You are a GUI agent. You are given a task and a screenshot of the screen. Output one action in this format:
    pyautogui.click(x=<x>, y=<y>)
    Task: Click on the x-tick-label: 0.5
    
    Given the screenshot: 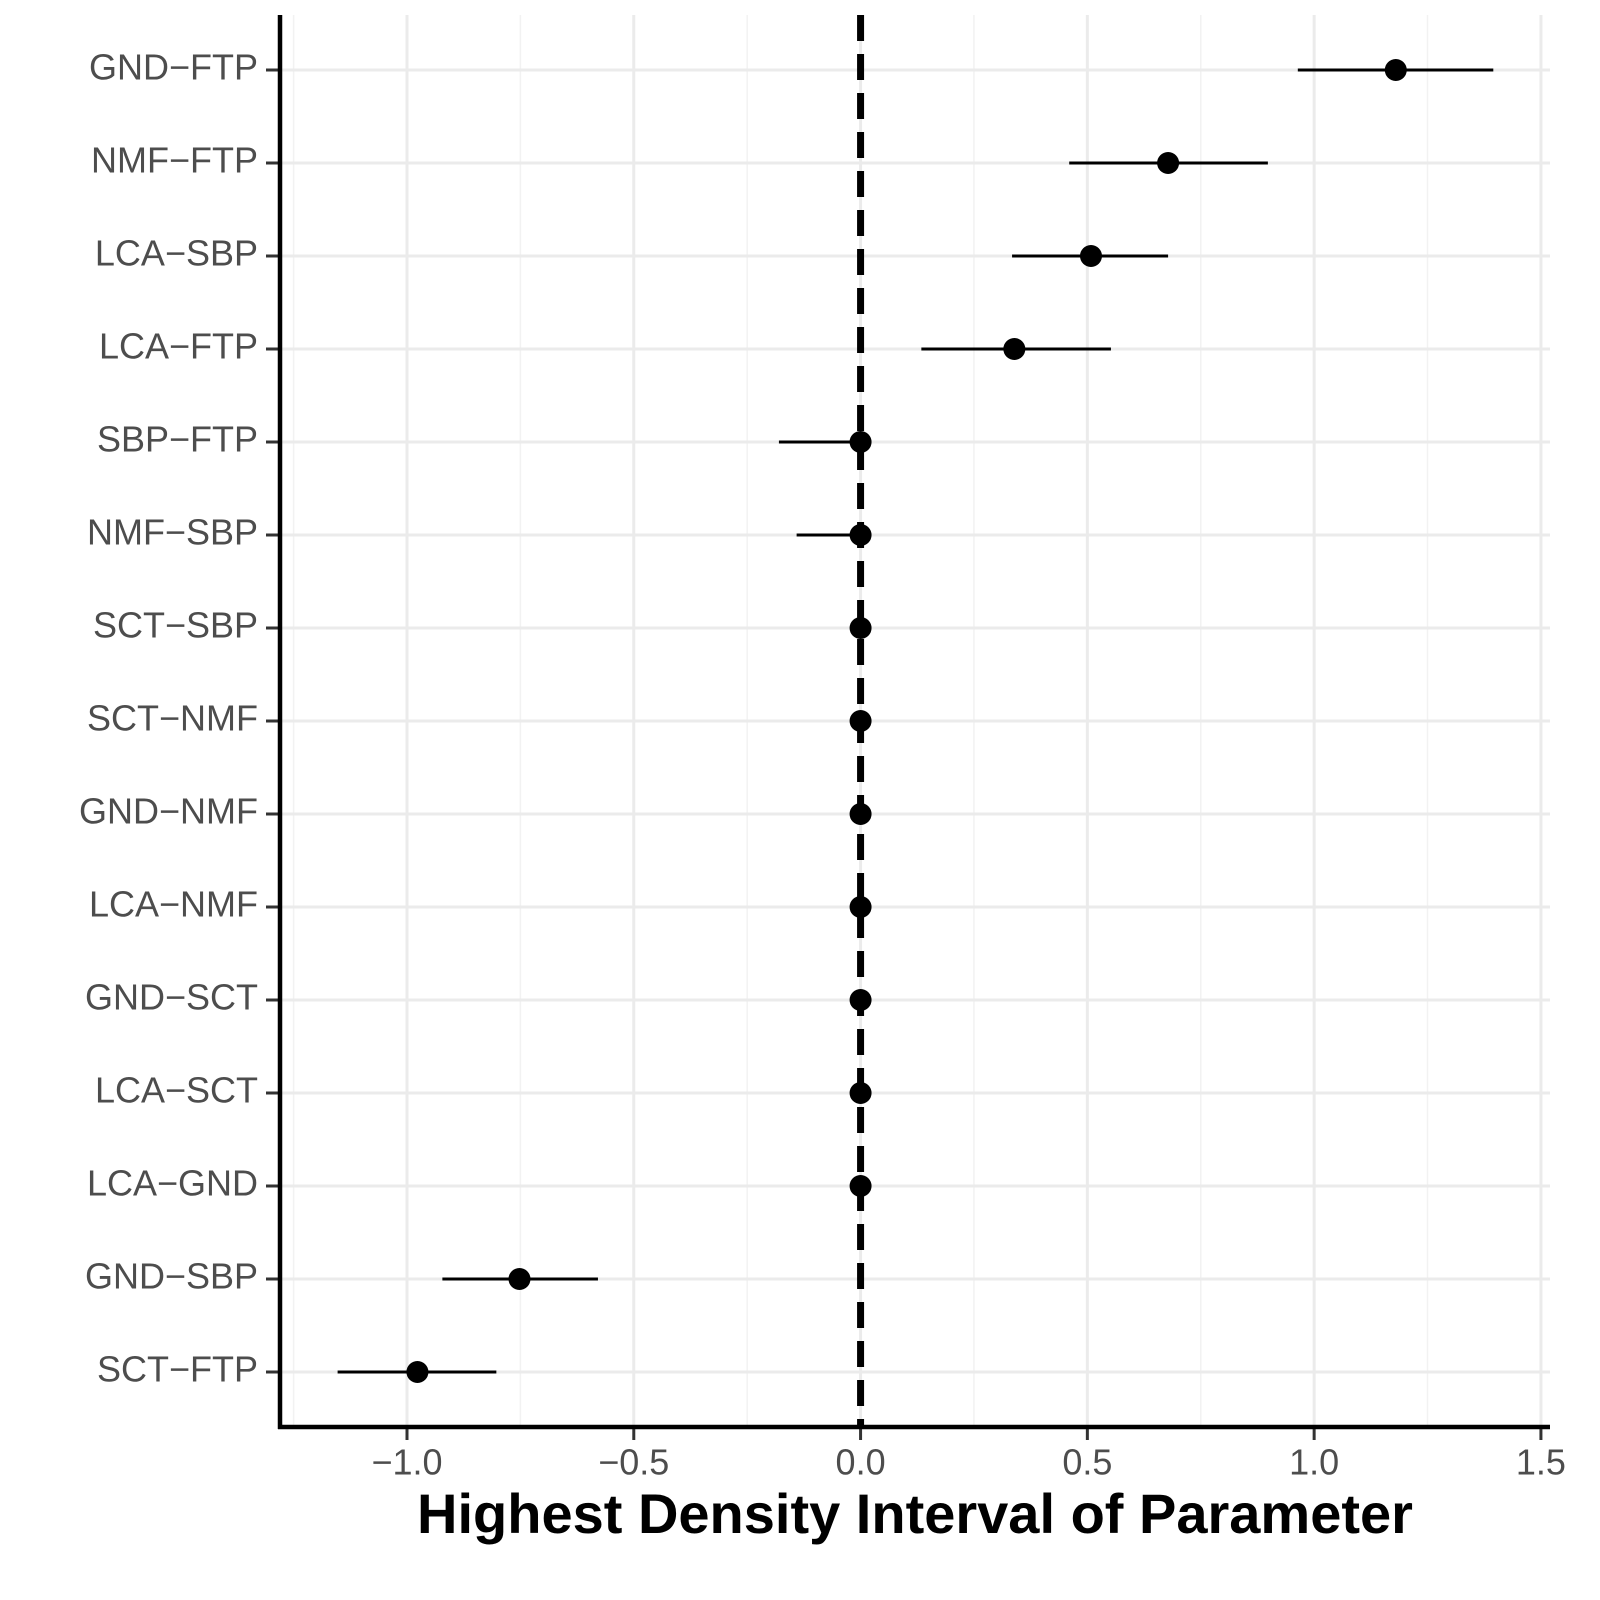 What is the action you would take?
    pyautogui.click(x=1087, y=1462)
    